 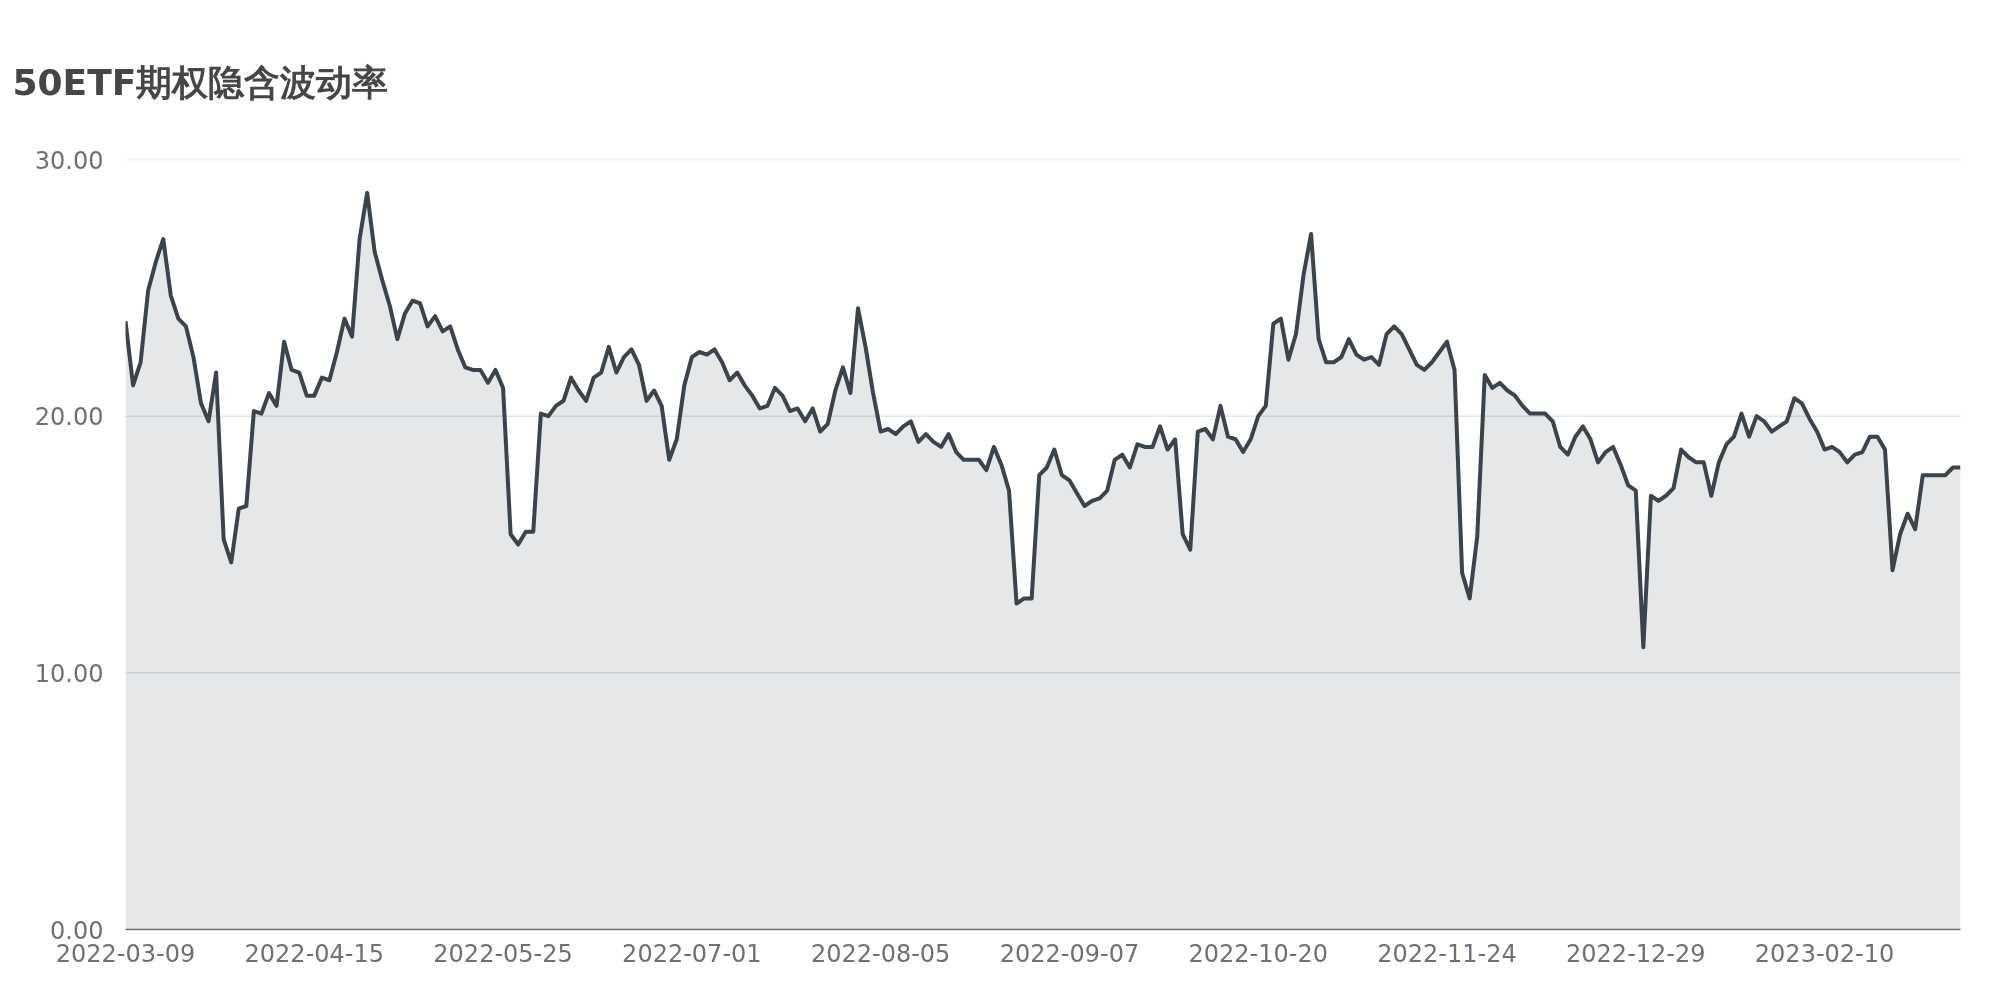 What do you see at coordinates (1258, 953) in the screenshot?
I see `x-tick-label: 2022-10-20` at bounding box center [1258, 953].